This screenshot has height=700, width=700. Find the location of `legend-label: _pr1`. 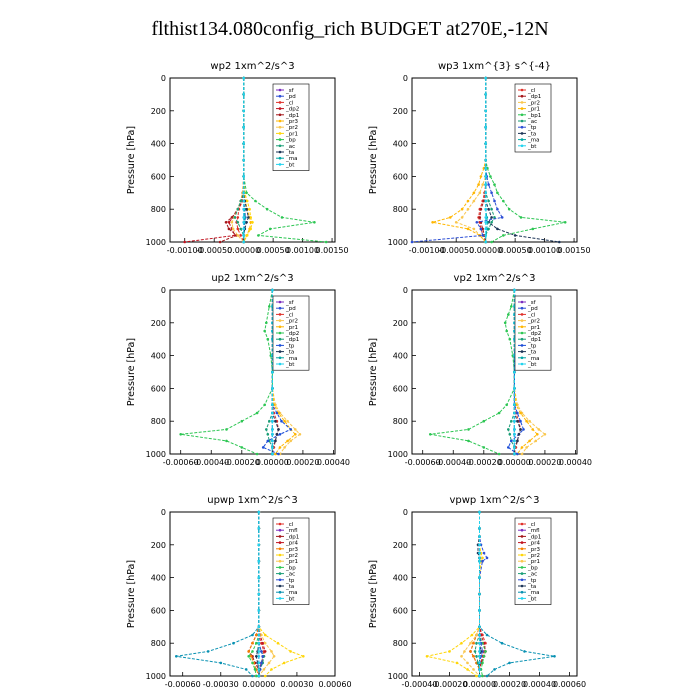

legend-label: _pr1 is located at coordinates (533, 328).